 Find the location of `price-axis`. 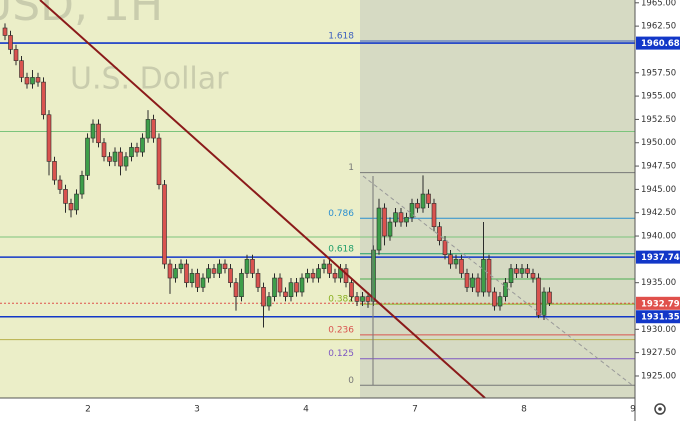

price-axis is located at coordinates (657, 210).